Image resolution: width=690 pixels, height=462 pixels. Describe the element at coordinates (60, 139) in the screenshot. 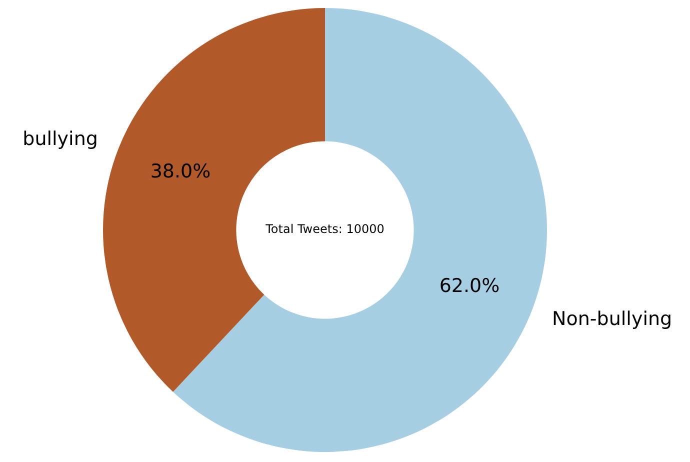

I see `slice-label: bullying` at that location.